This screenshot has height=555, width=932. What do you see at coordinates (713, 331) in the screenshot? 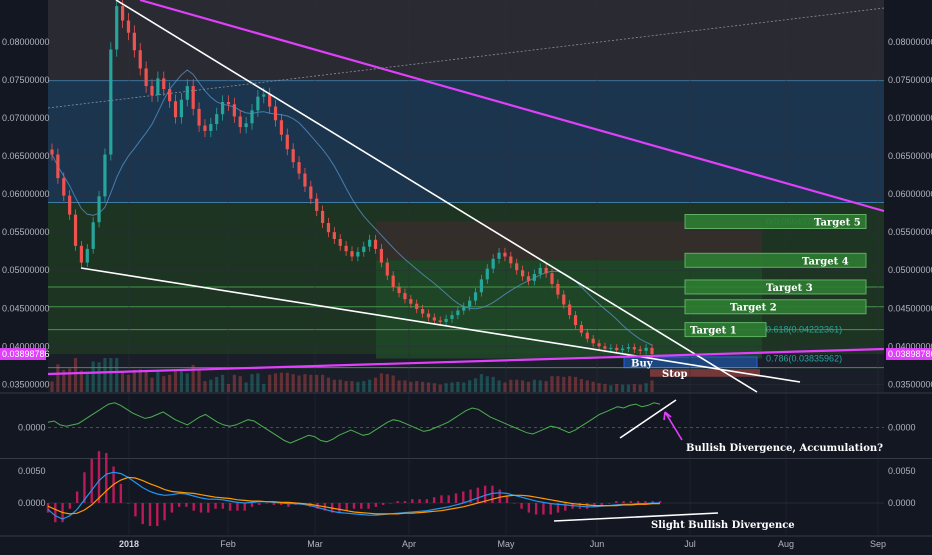
I see `target-label: Target 1` at bounding box center [713, 331].